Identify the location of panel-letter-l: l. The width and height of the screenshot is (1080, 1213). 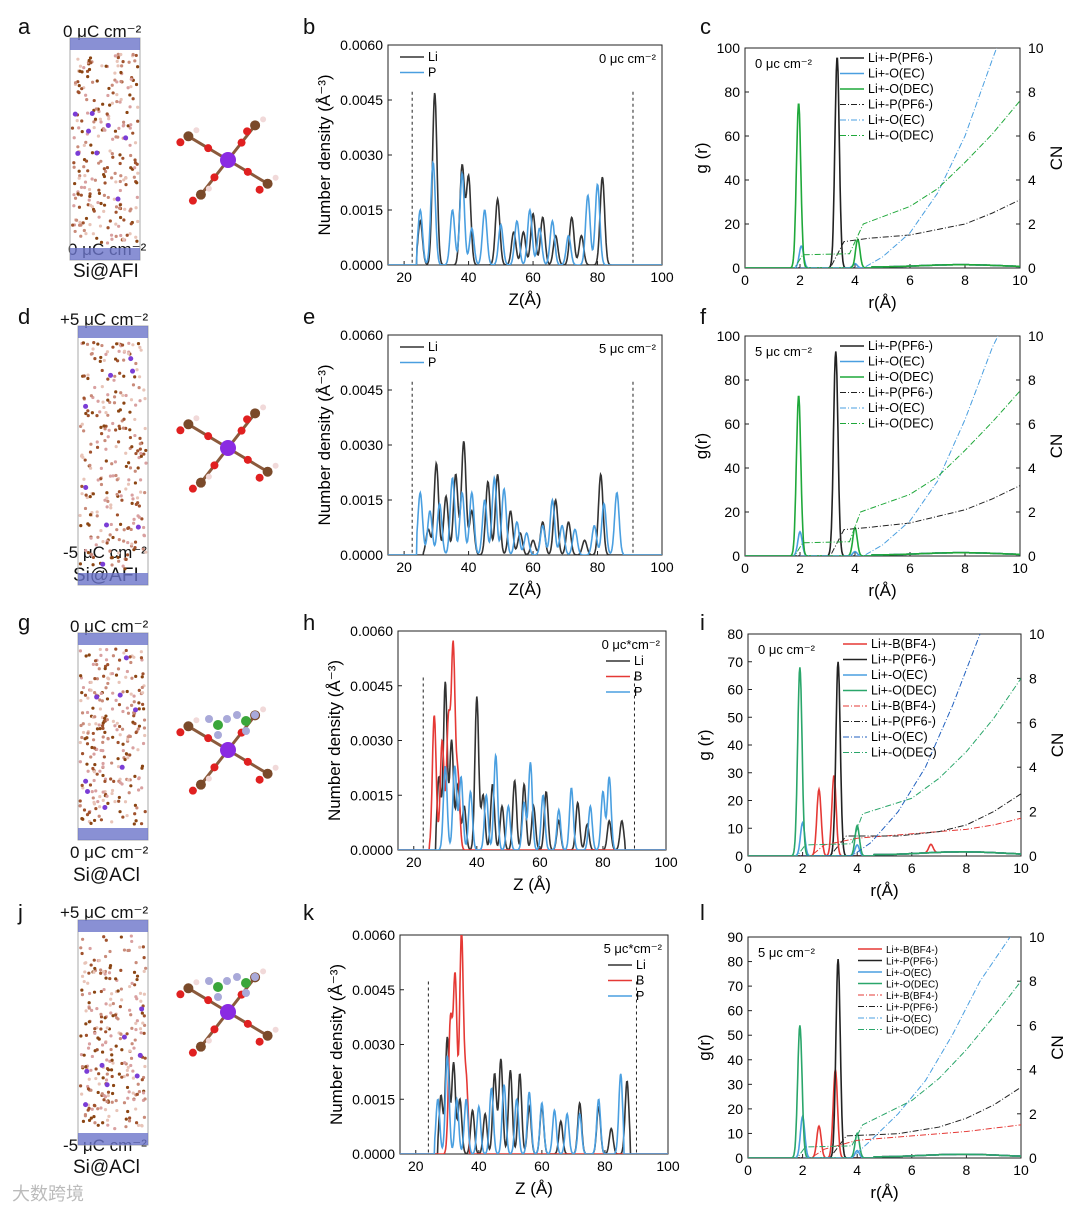
(702, 912).